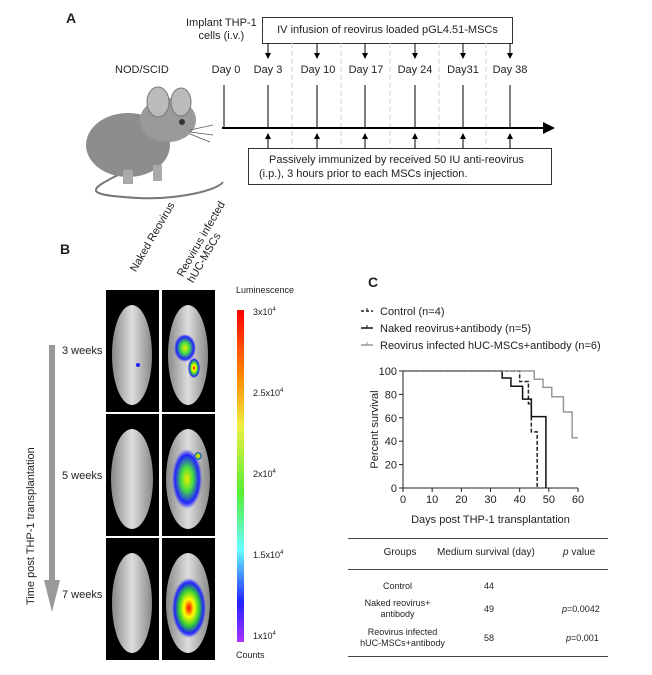  I want to click on image-row-7-weeks, so click(160, 599).